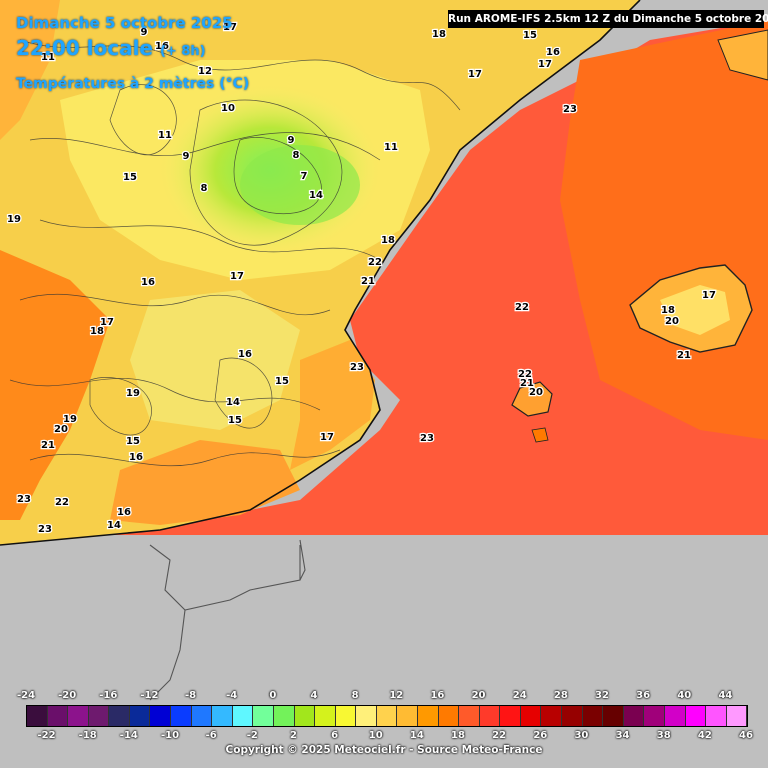  What do you see at coordinates (532, 399) in the screenshot?
I see `ibiza-island` at bounding box center [532, 399].